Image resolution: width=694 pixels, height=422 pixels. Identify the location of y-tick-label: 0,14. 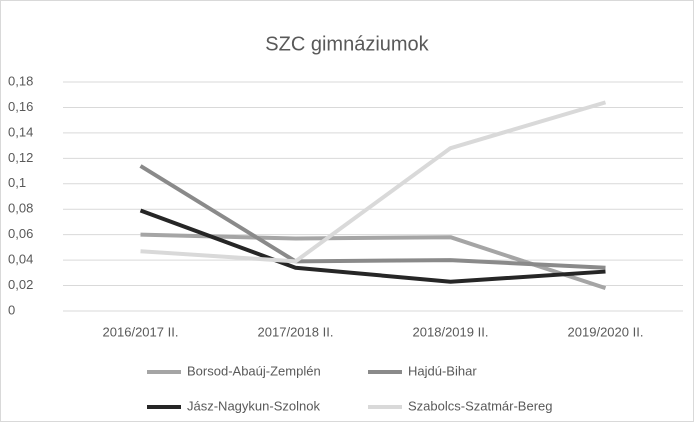
(20, 131).